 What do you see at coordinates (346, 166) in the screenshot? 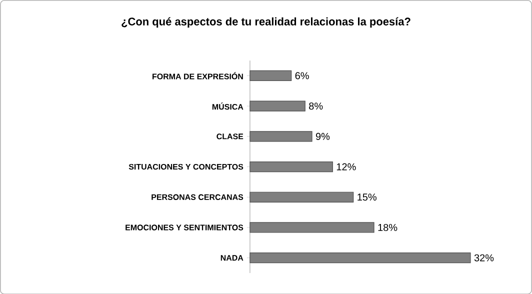
I see `data-label: 12%` at bounding box center [346, 166].